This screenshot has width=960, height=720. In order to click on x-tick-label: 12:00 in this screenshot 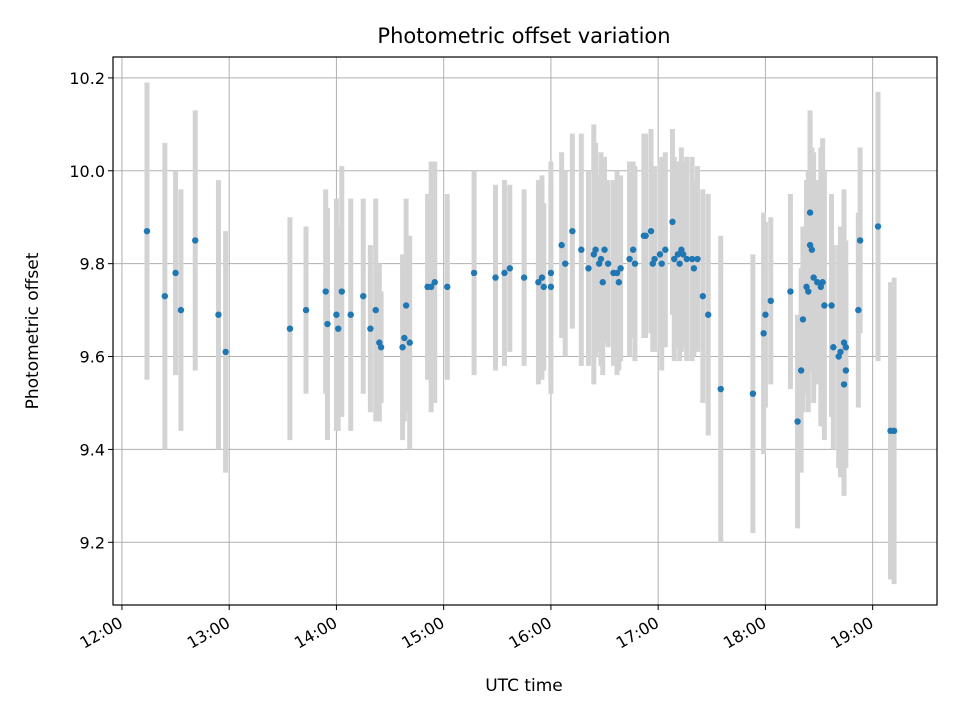, I will do `click(101, 633)`.